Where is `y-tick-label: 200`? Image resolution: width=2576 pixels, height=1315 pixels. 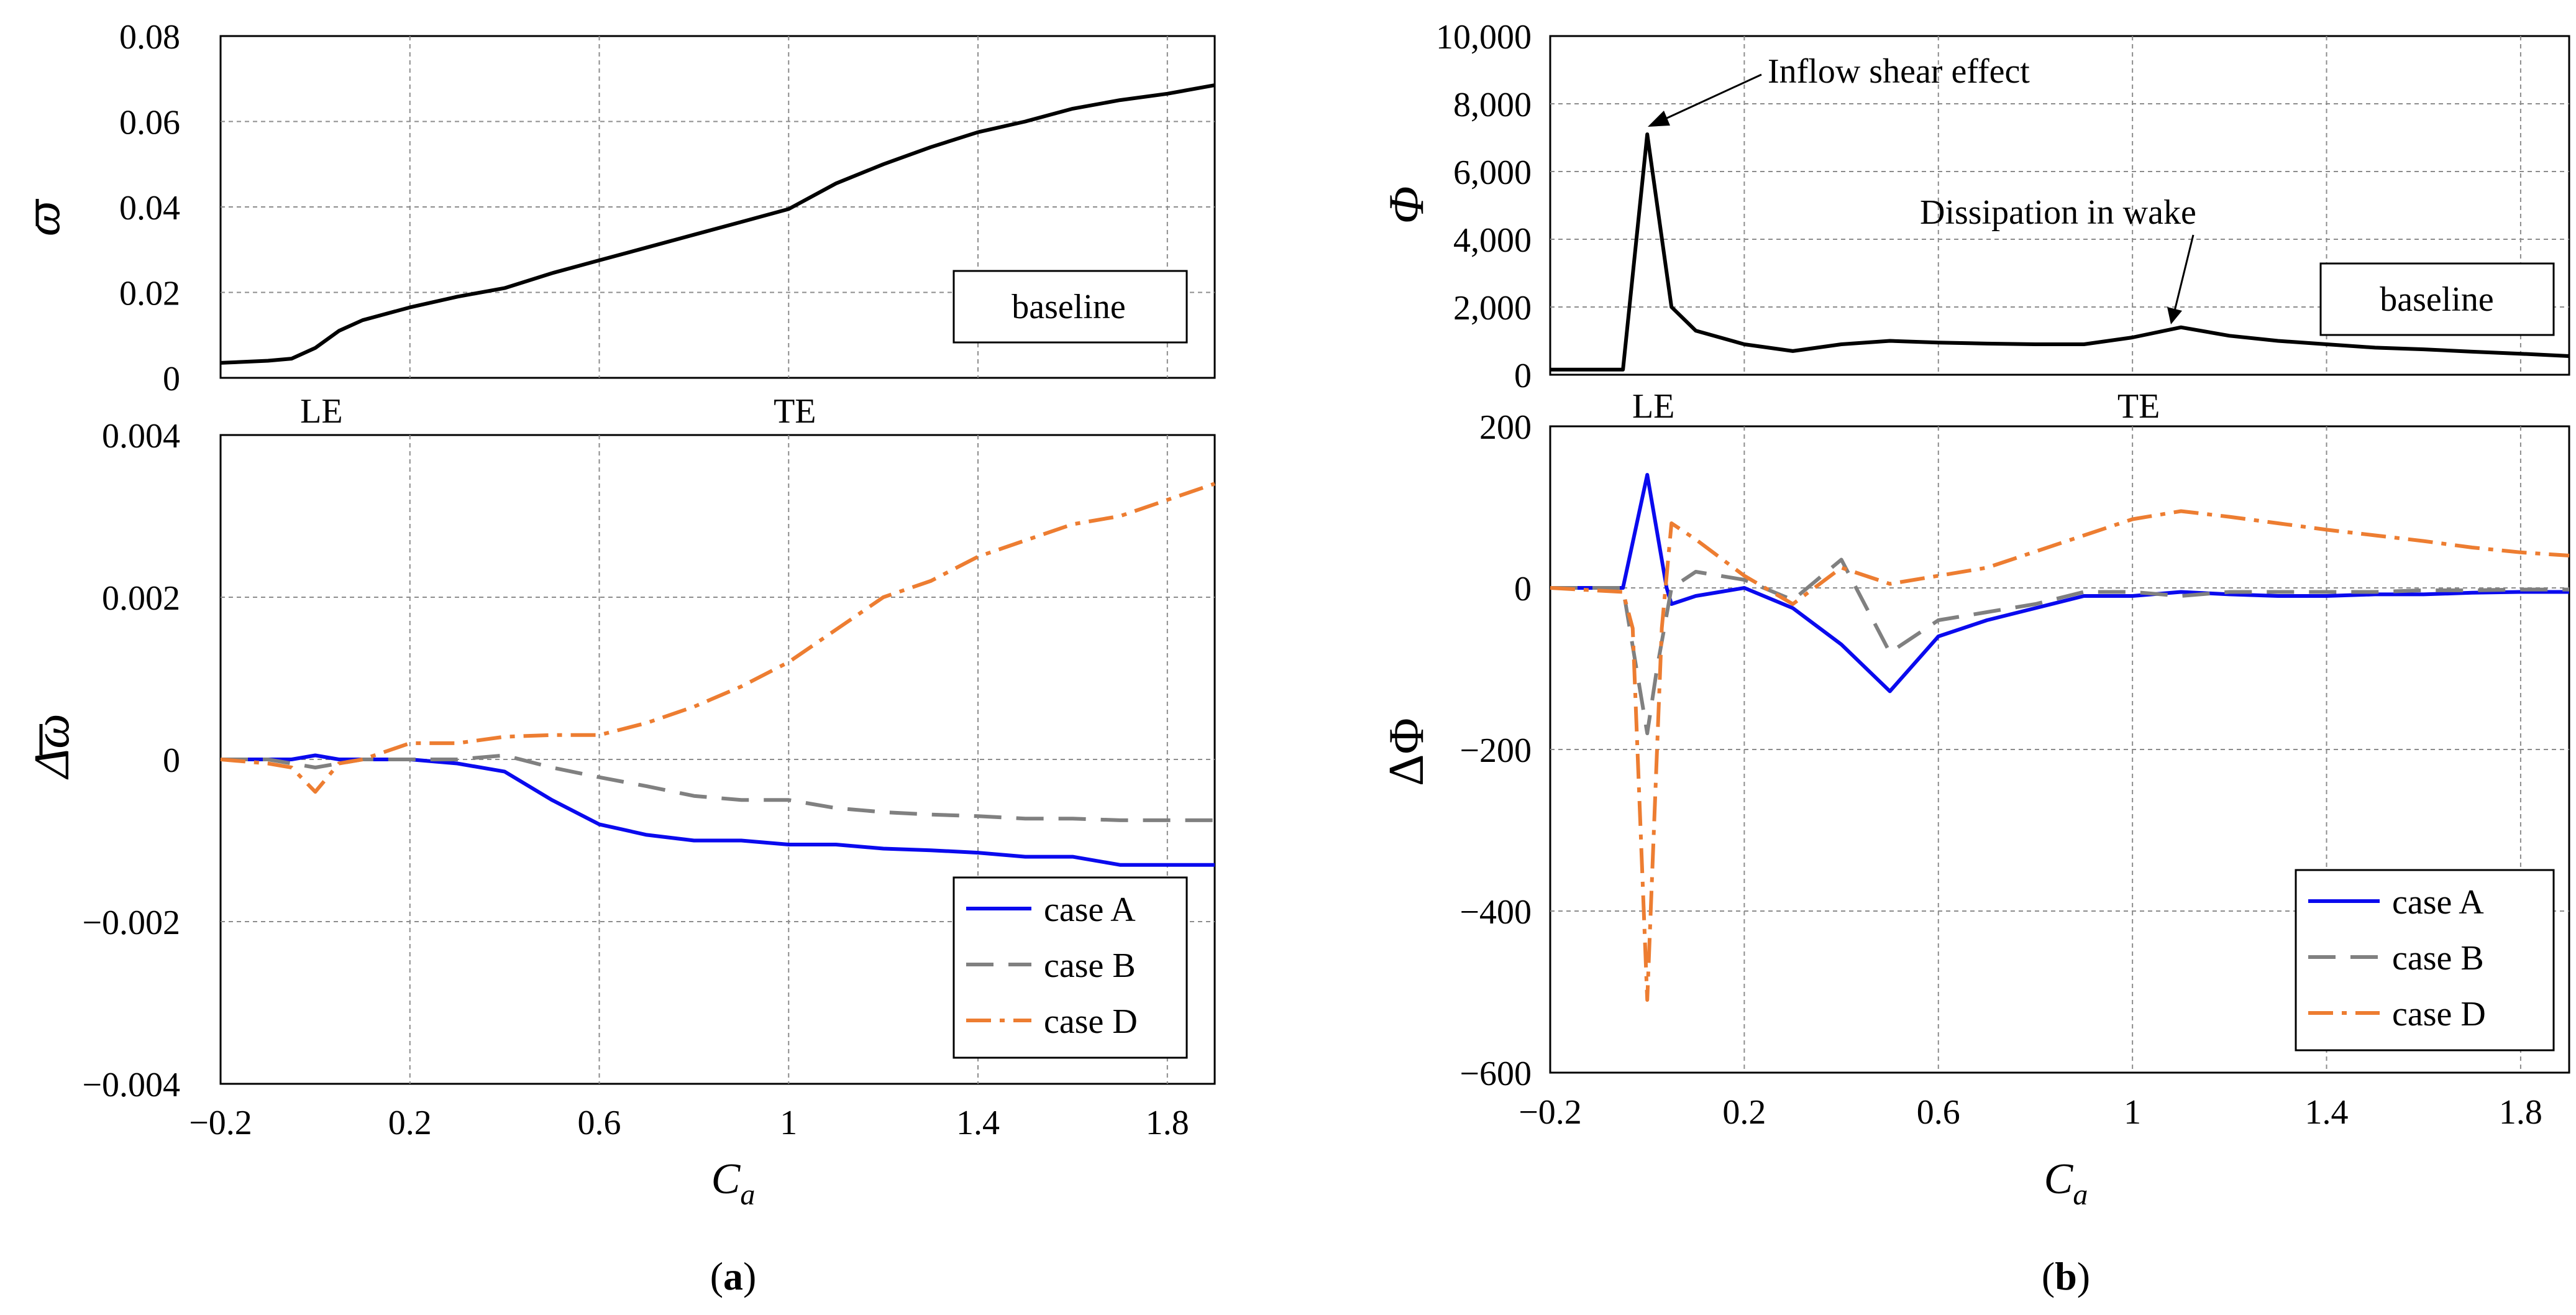
y-tick-label: 200 is located at coordinates (1505, 427).